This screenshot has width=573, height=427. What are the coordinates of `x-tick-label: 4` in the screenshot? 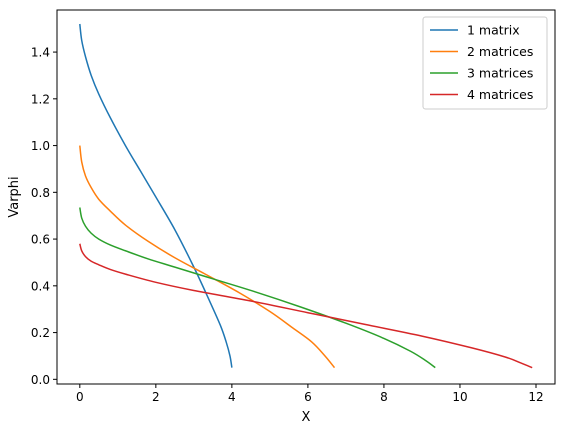 It's located at (232, 397).